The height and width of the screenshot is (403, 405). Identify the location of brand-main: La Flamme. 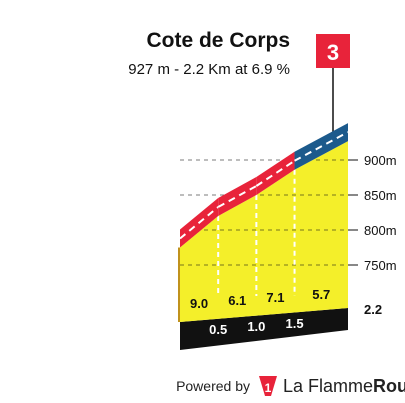
(328, 386).